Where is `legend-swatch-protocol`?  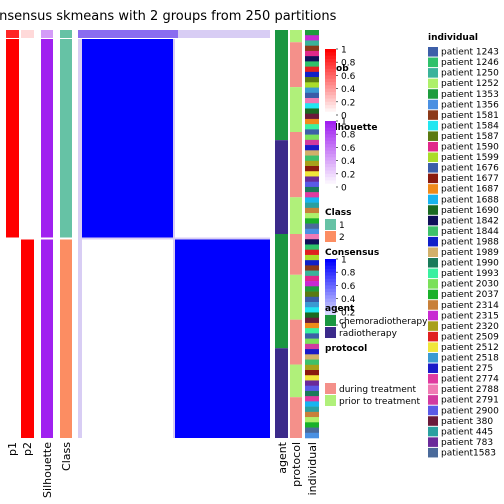
legend-swatch-protocol is located at coordinates (330, 388).